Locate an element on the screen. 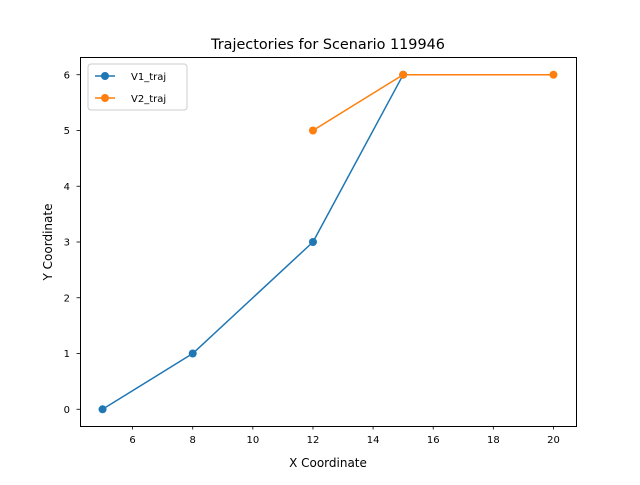  x-tick-label: 16 is located at coordinates (433, 440).